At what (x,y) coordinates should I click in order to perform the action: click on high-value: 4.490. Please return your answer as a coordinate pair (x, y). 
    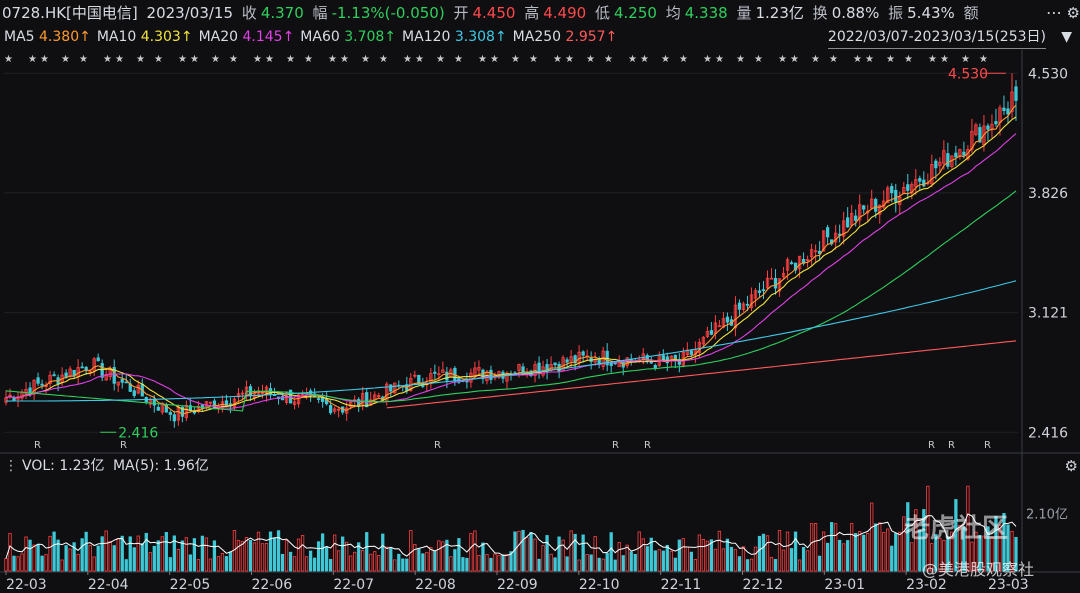
    Looking at the image, I should click on (565, 13).